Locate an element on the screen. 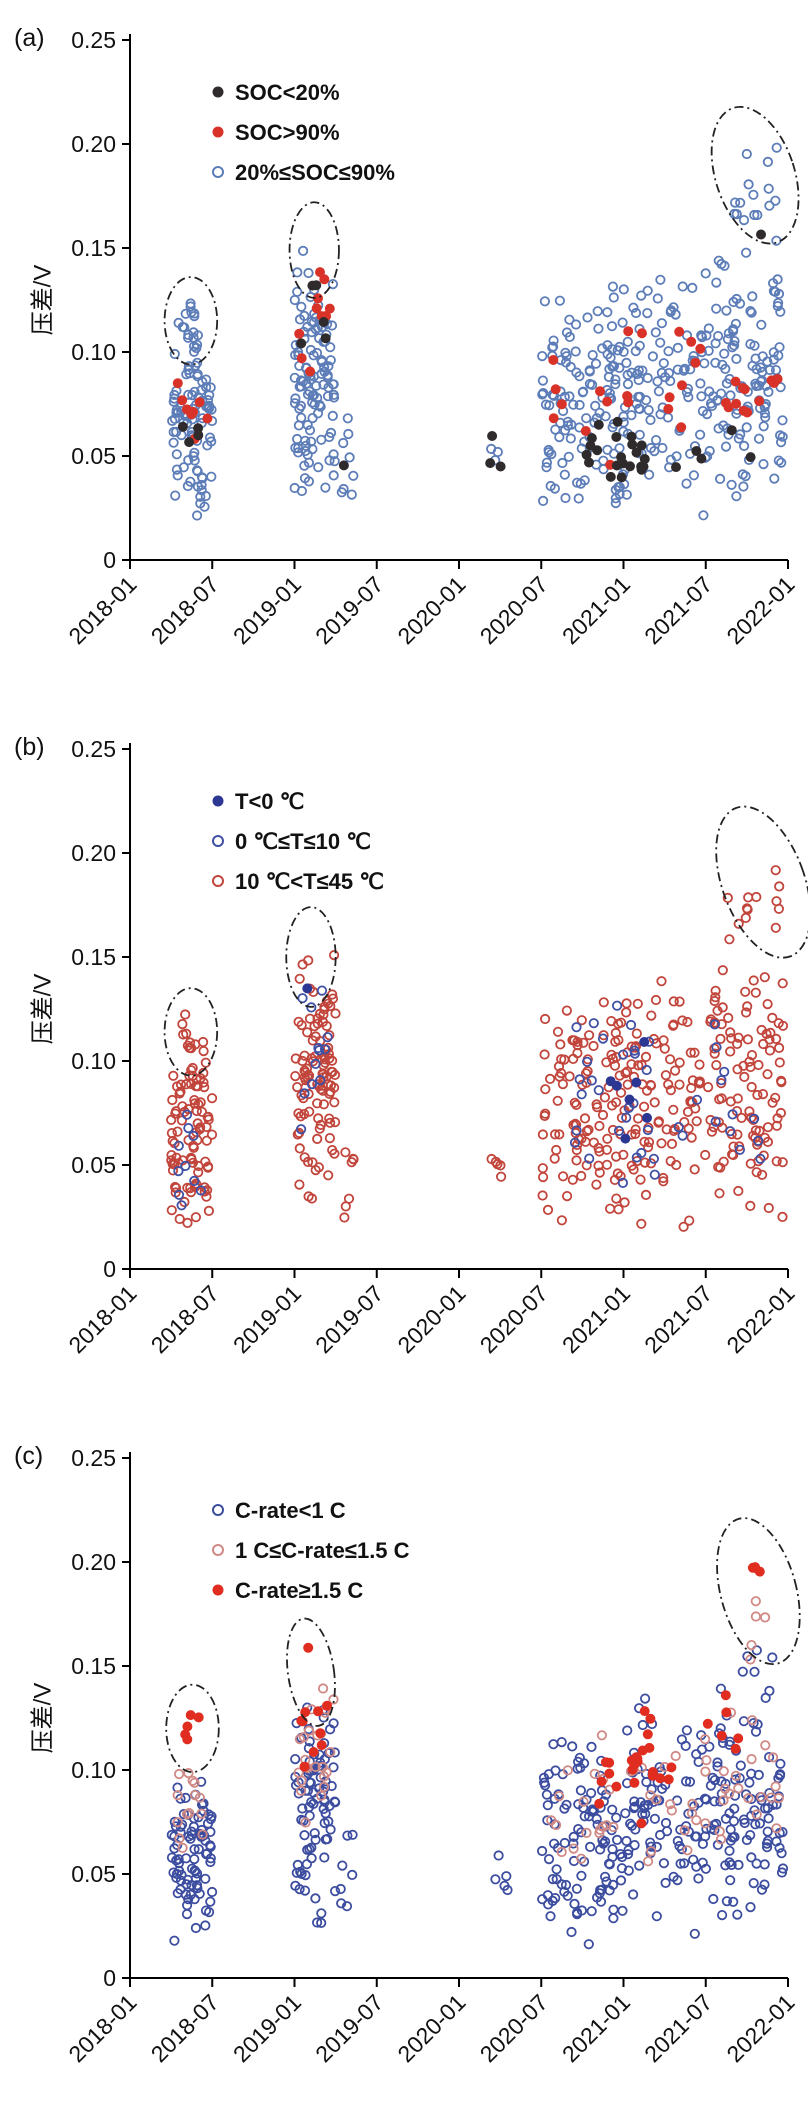  legend: C-rate<1 C 1 C≤C-rate≤1.5 C C-rate≥1.5 C is located at coordinates (311, 1550).